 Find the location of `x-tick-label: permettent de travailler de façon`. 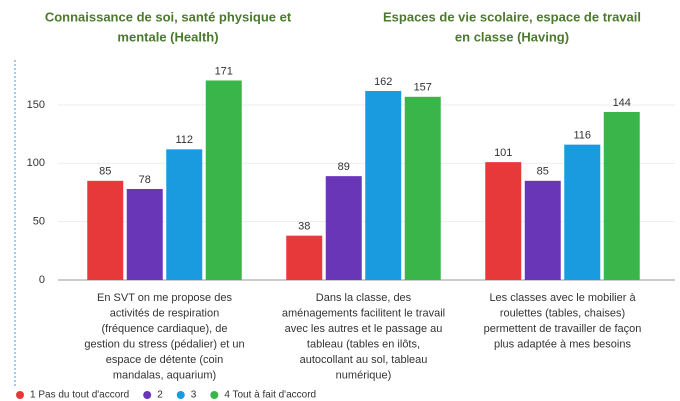

x-tick-label: permettent de travailler de façon is located at coordinates (563, 329).